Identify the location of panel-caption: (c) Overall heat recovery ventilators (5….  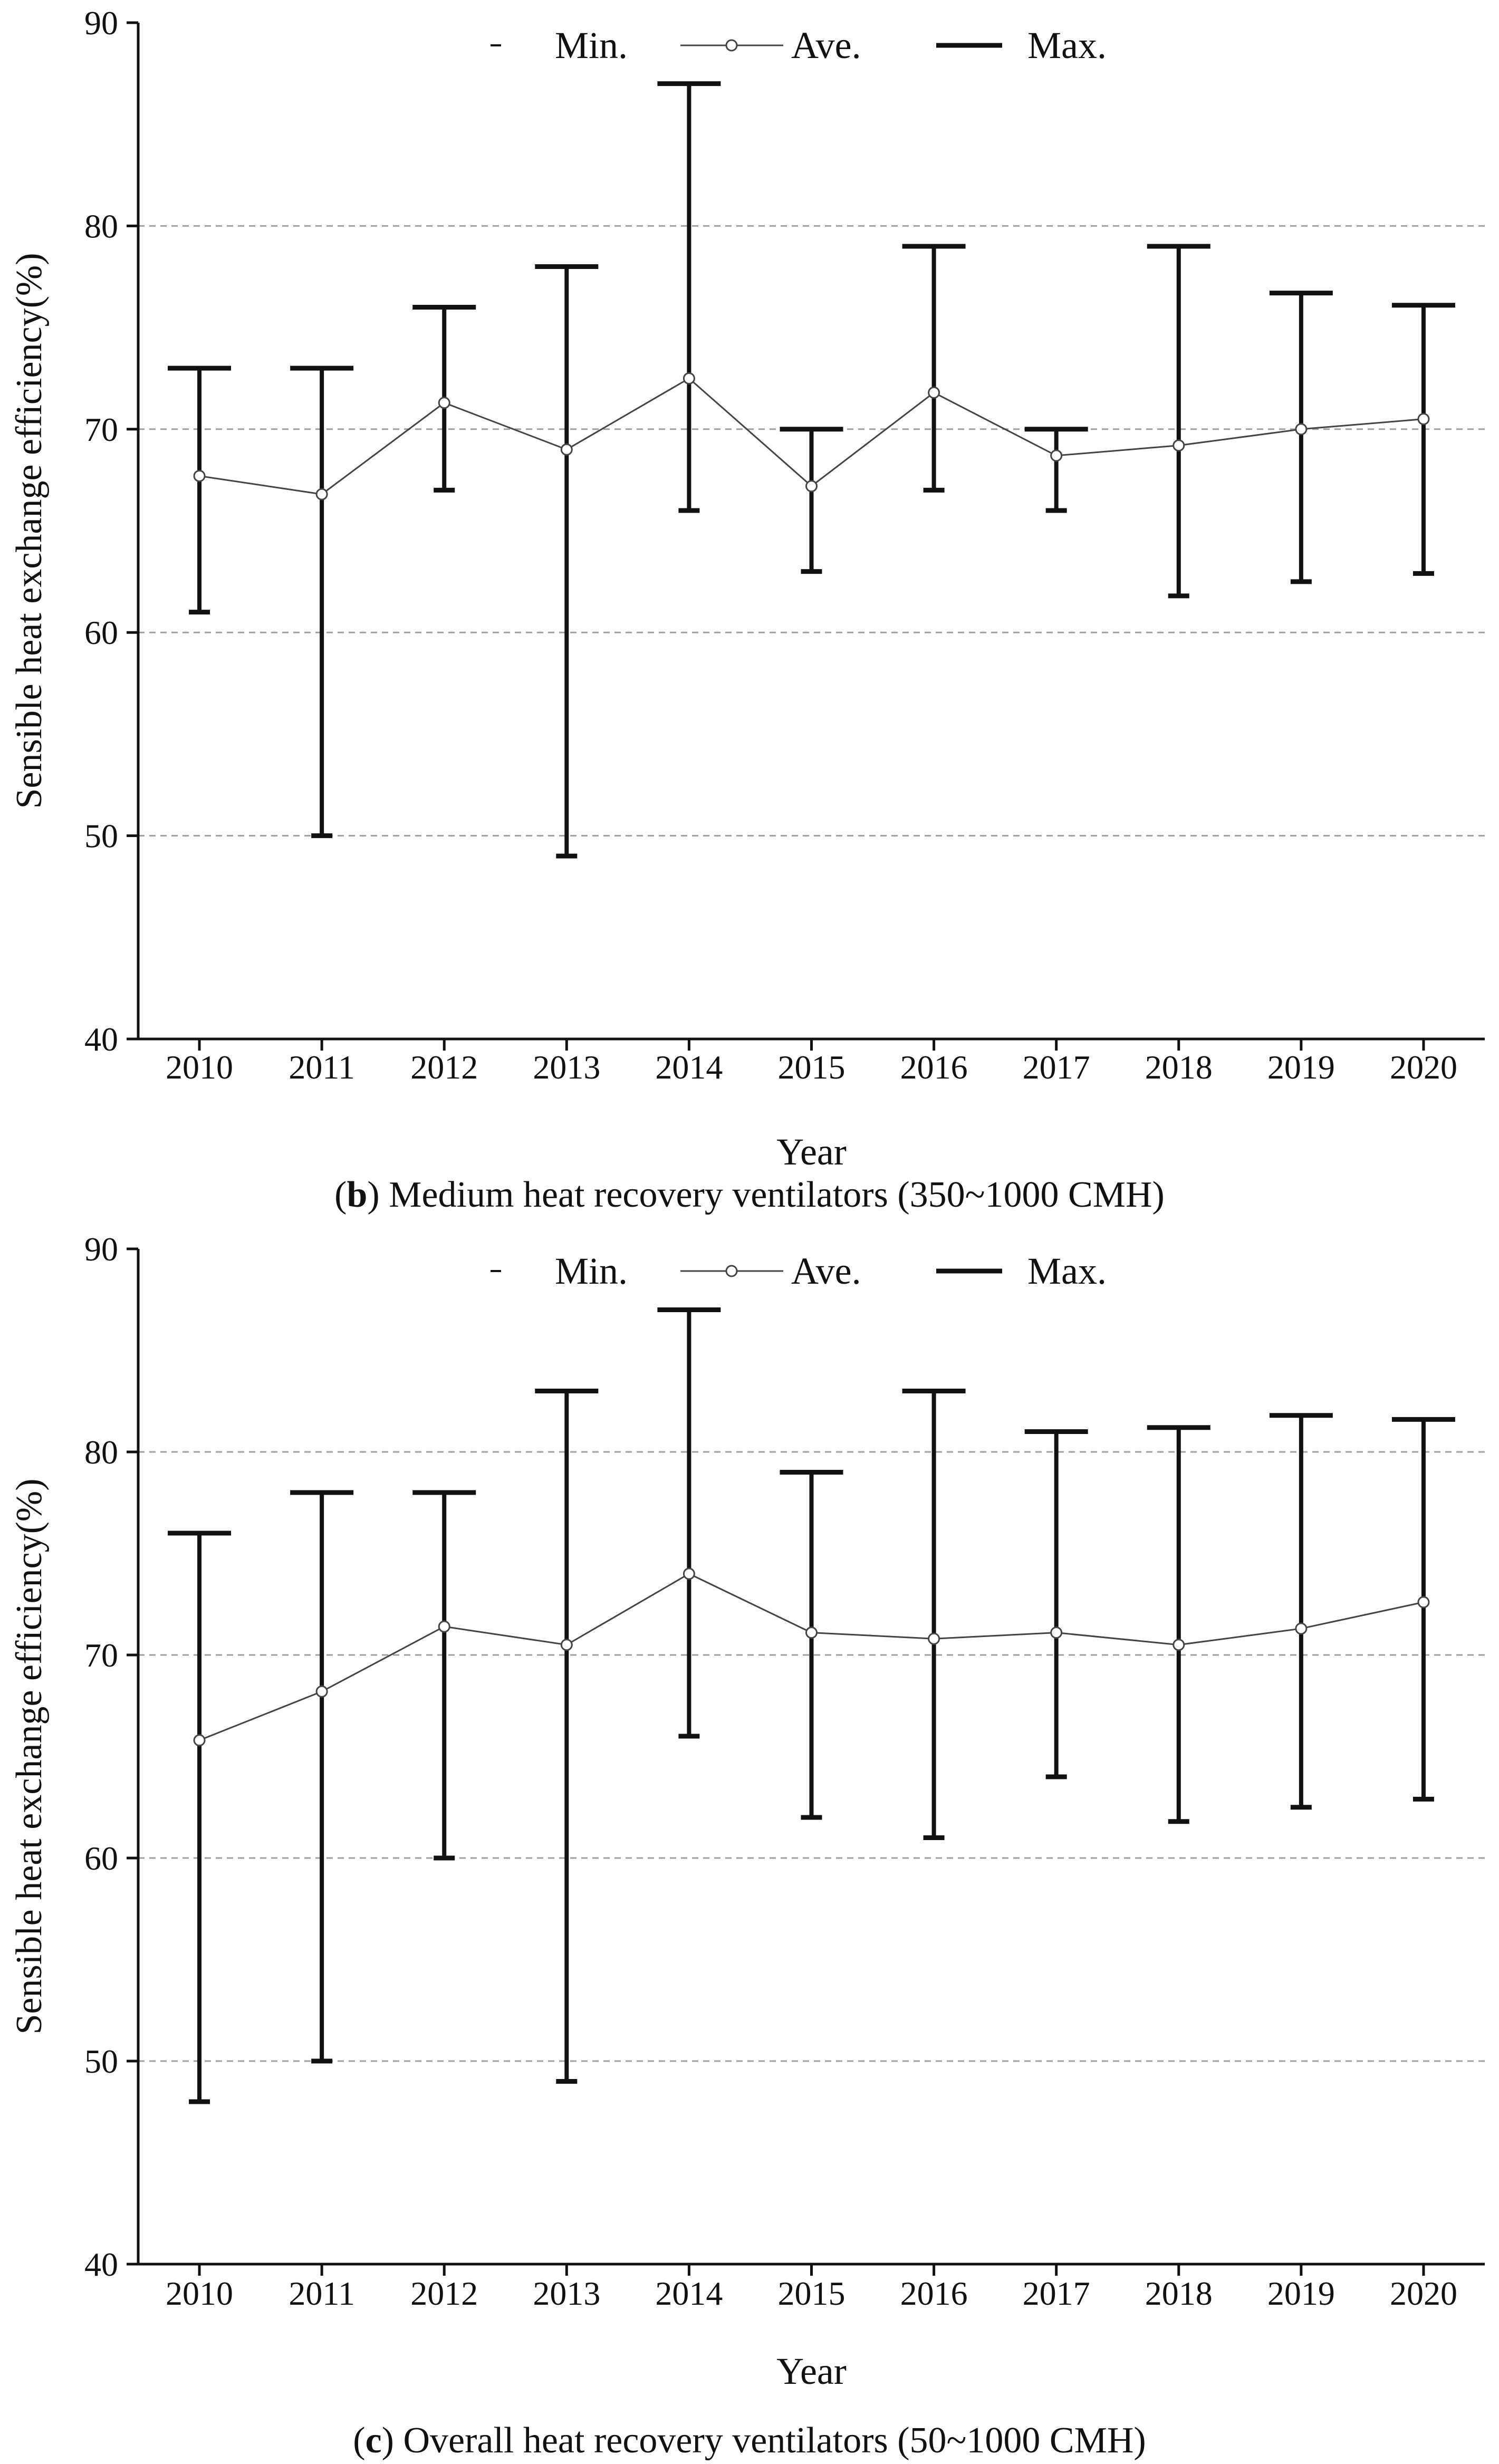
(750, 2440).